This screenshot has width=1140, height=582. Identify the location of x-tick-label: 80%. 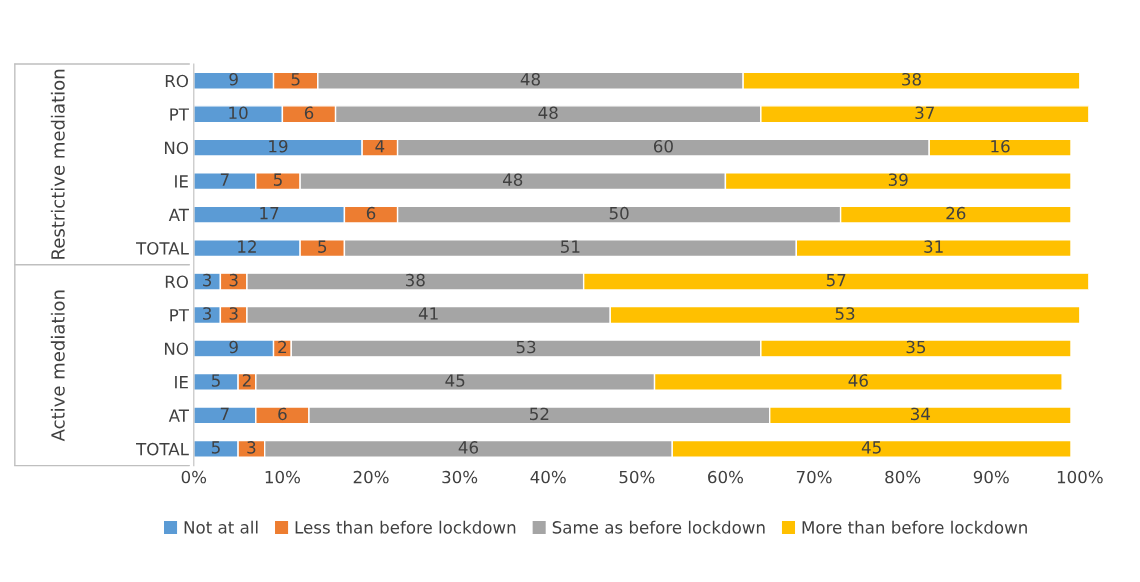
(903, 477).